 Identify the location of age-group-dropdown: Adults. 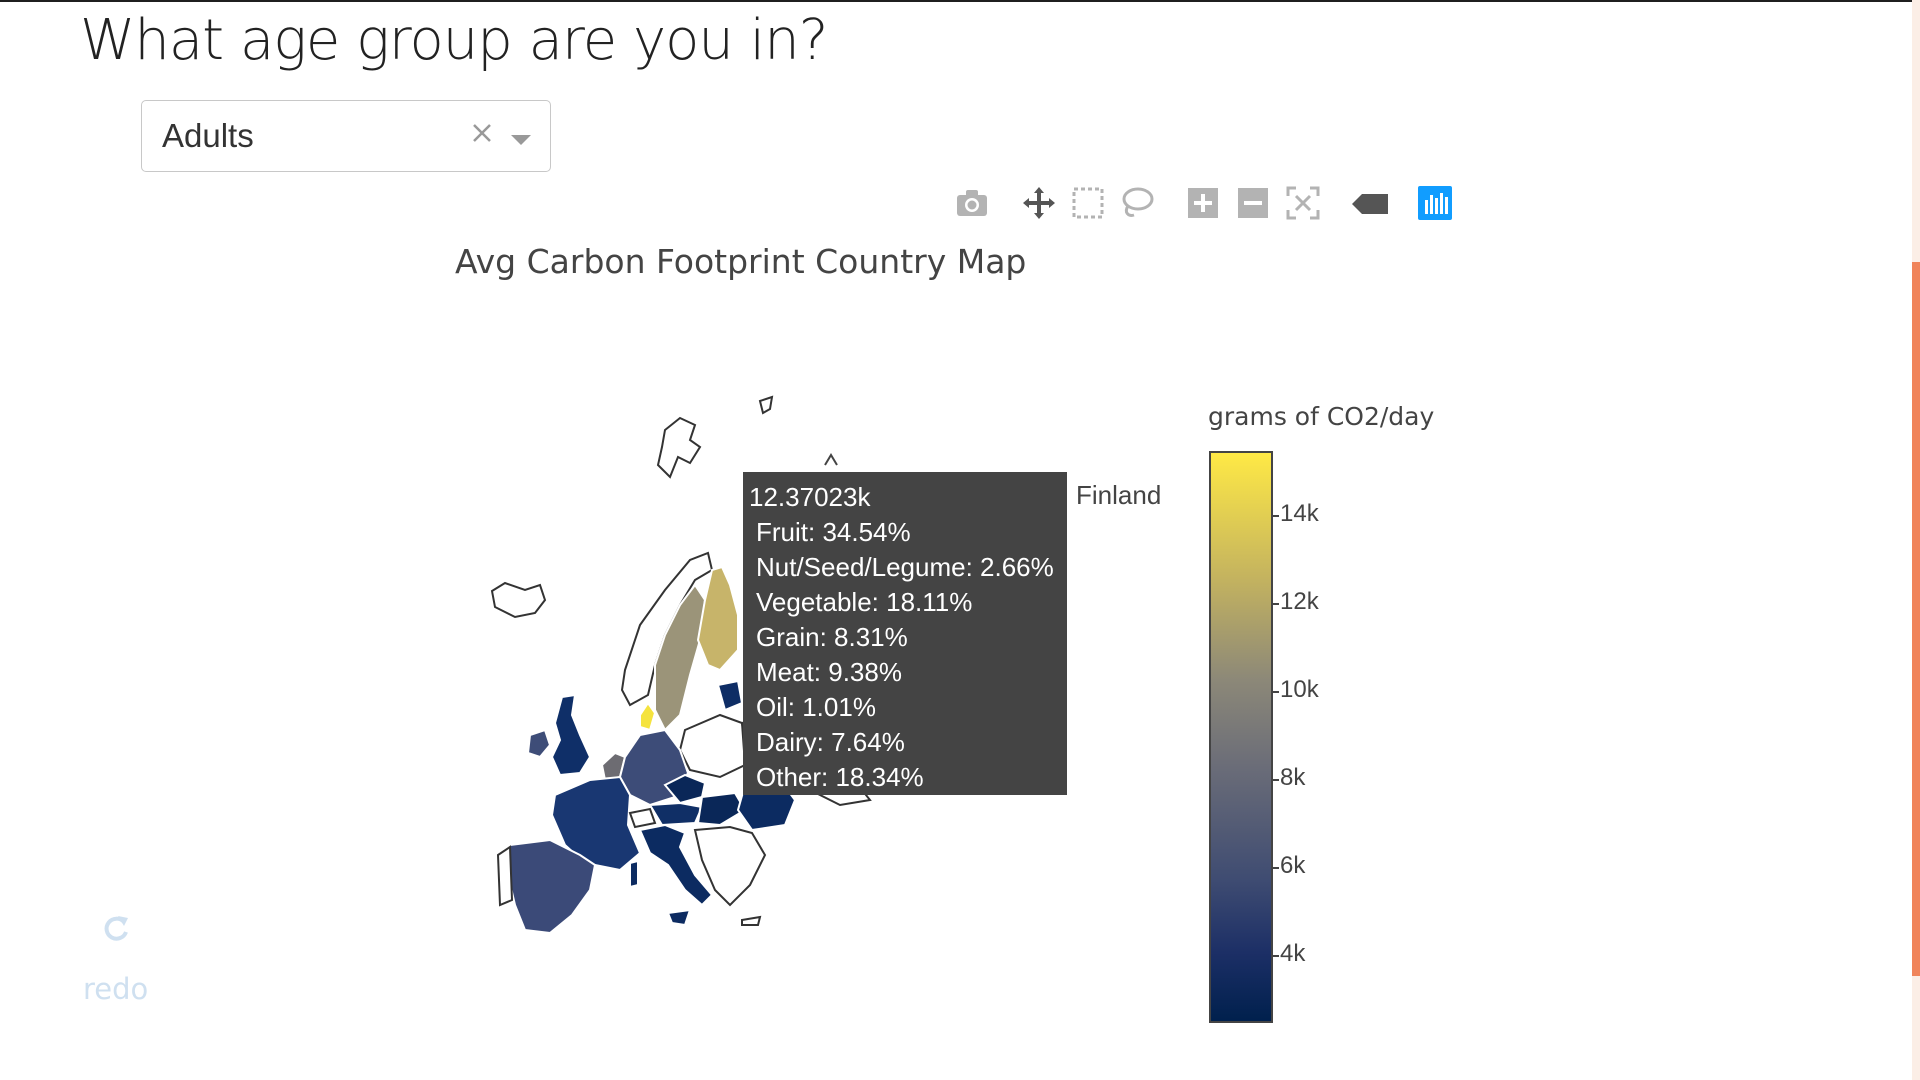
(346, 136).